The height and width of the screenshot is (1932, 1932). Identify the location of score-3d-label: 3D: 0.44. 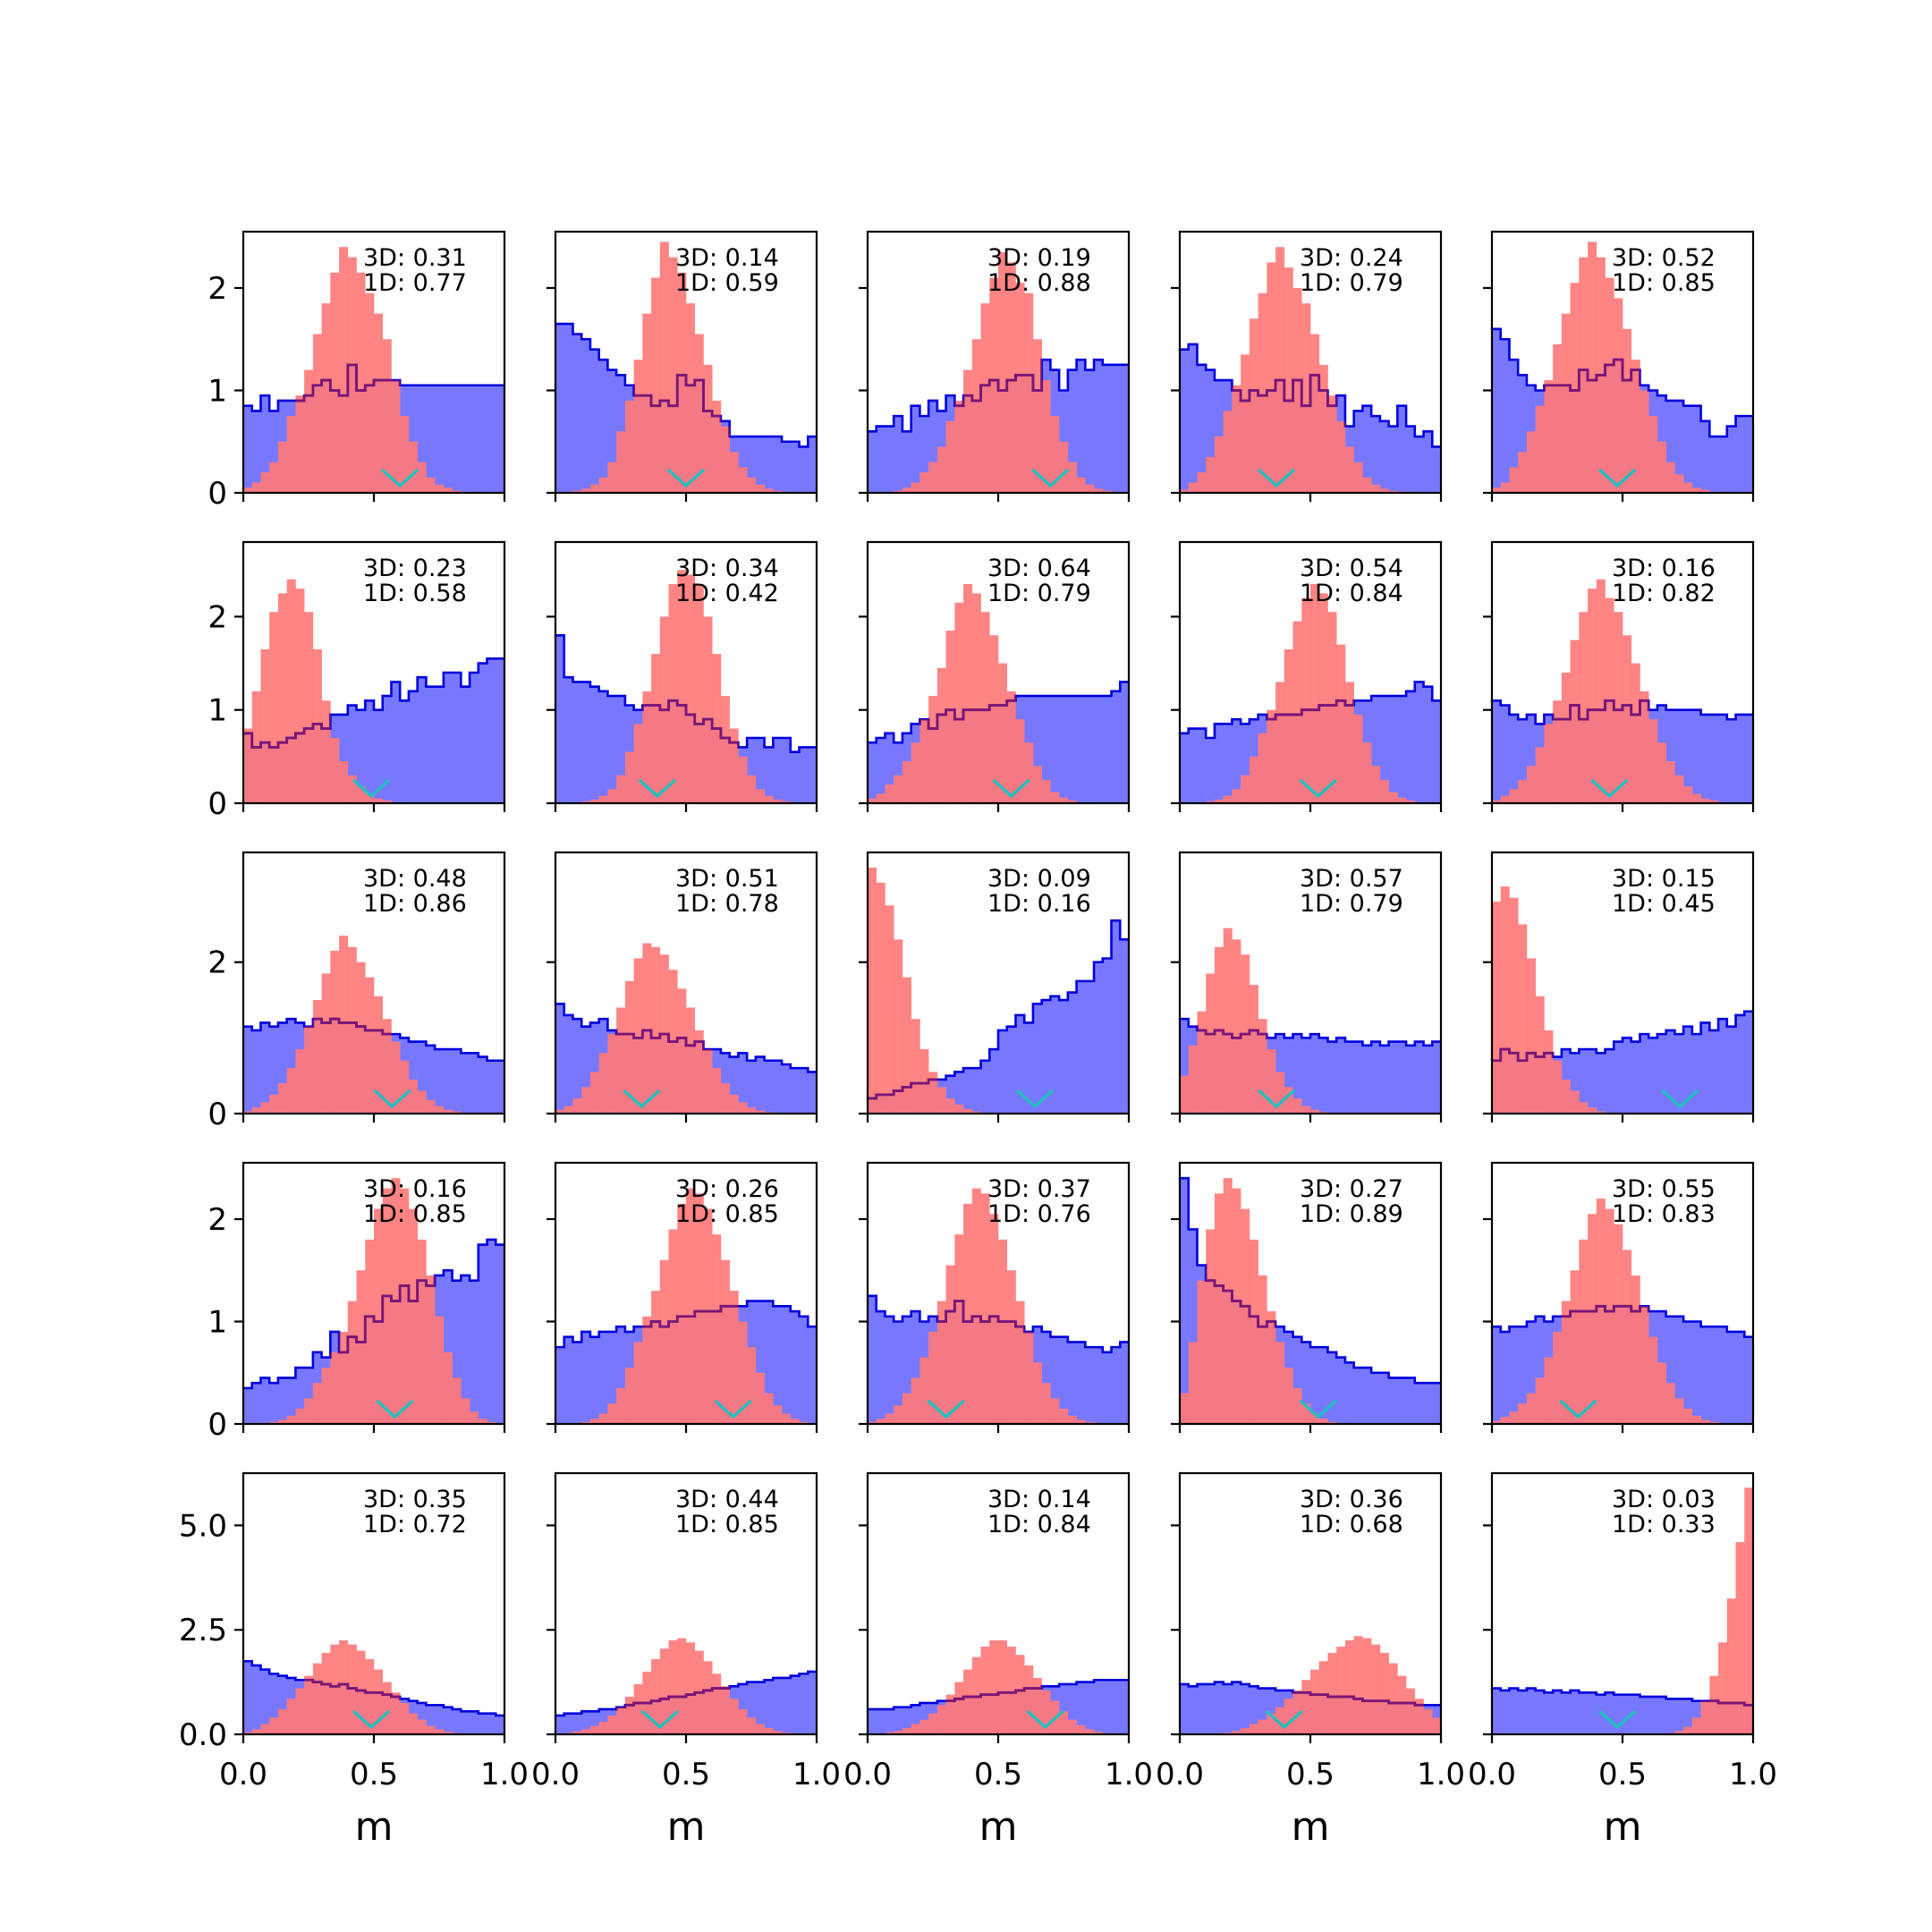
(727, 1499).